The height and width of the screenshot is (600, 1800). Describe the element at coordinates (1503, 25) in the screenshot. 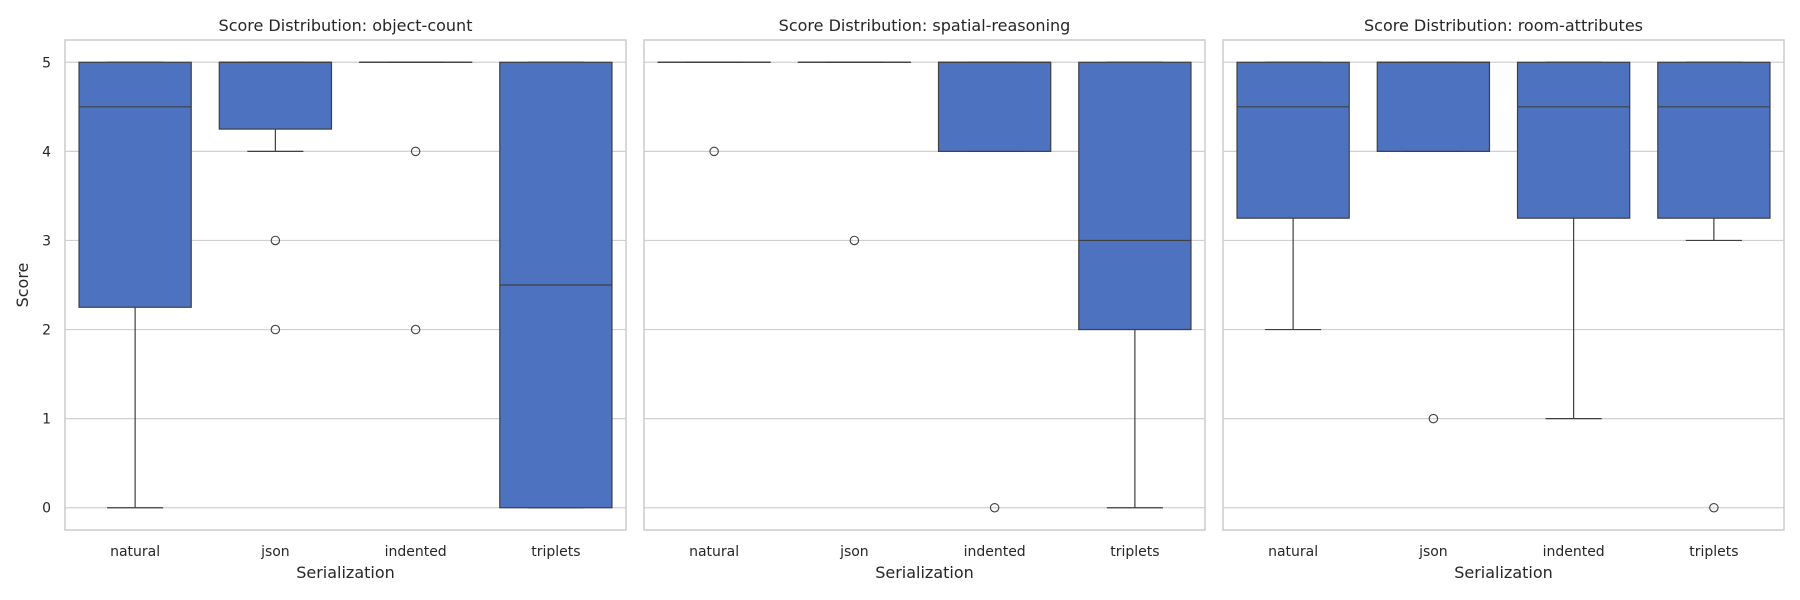

I see `panel-title: Score Distribution: room-attributes` at that location.